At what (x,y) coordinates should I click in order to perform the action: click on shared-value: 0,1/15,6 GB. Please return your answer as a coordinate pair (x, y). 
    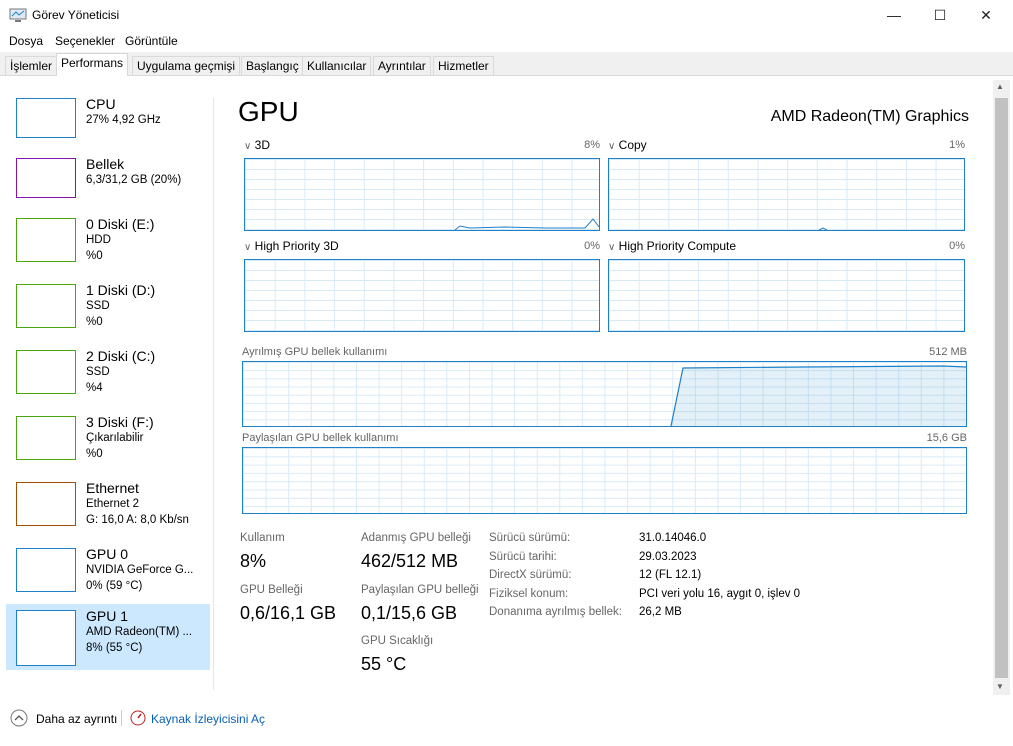
    Looking at the image, I should click on (409, 613).